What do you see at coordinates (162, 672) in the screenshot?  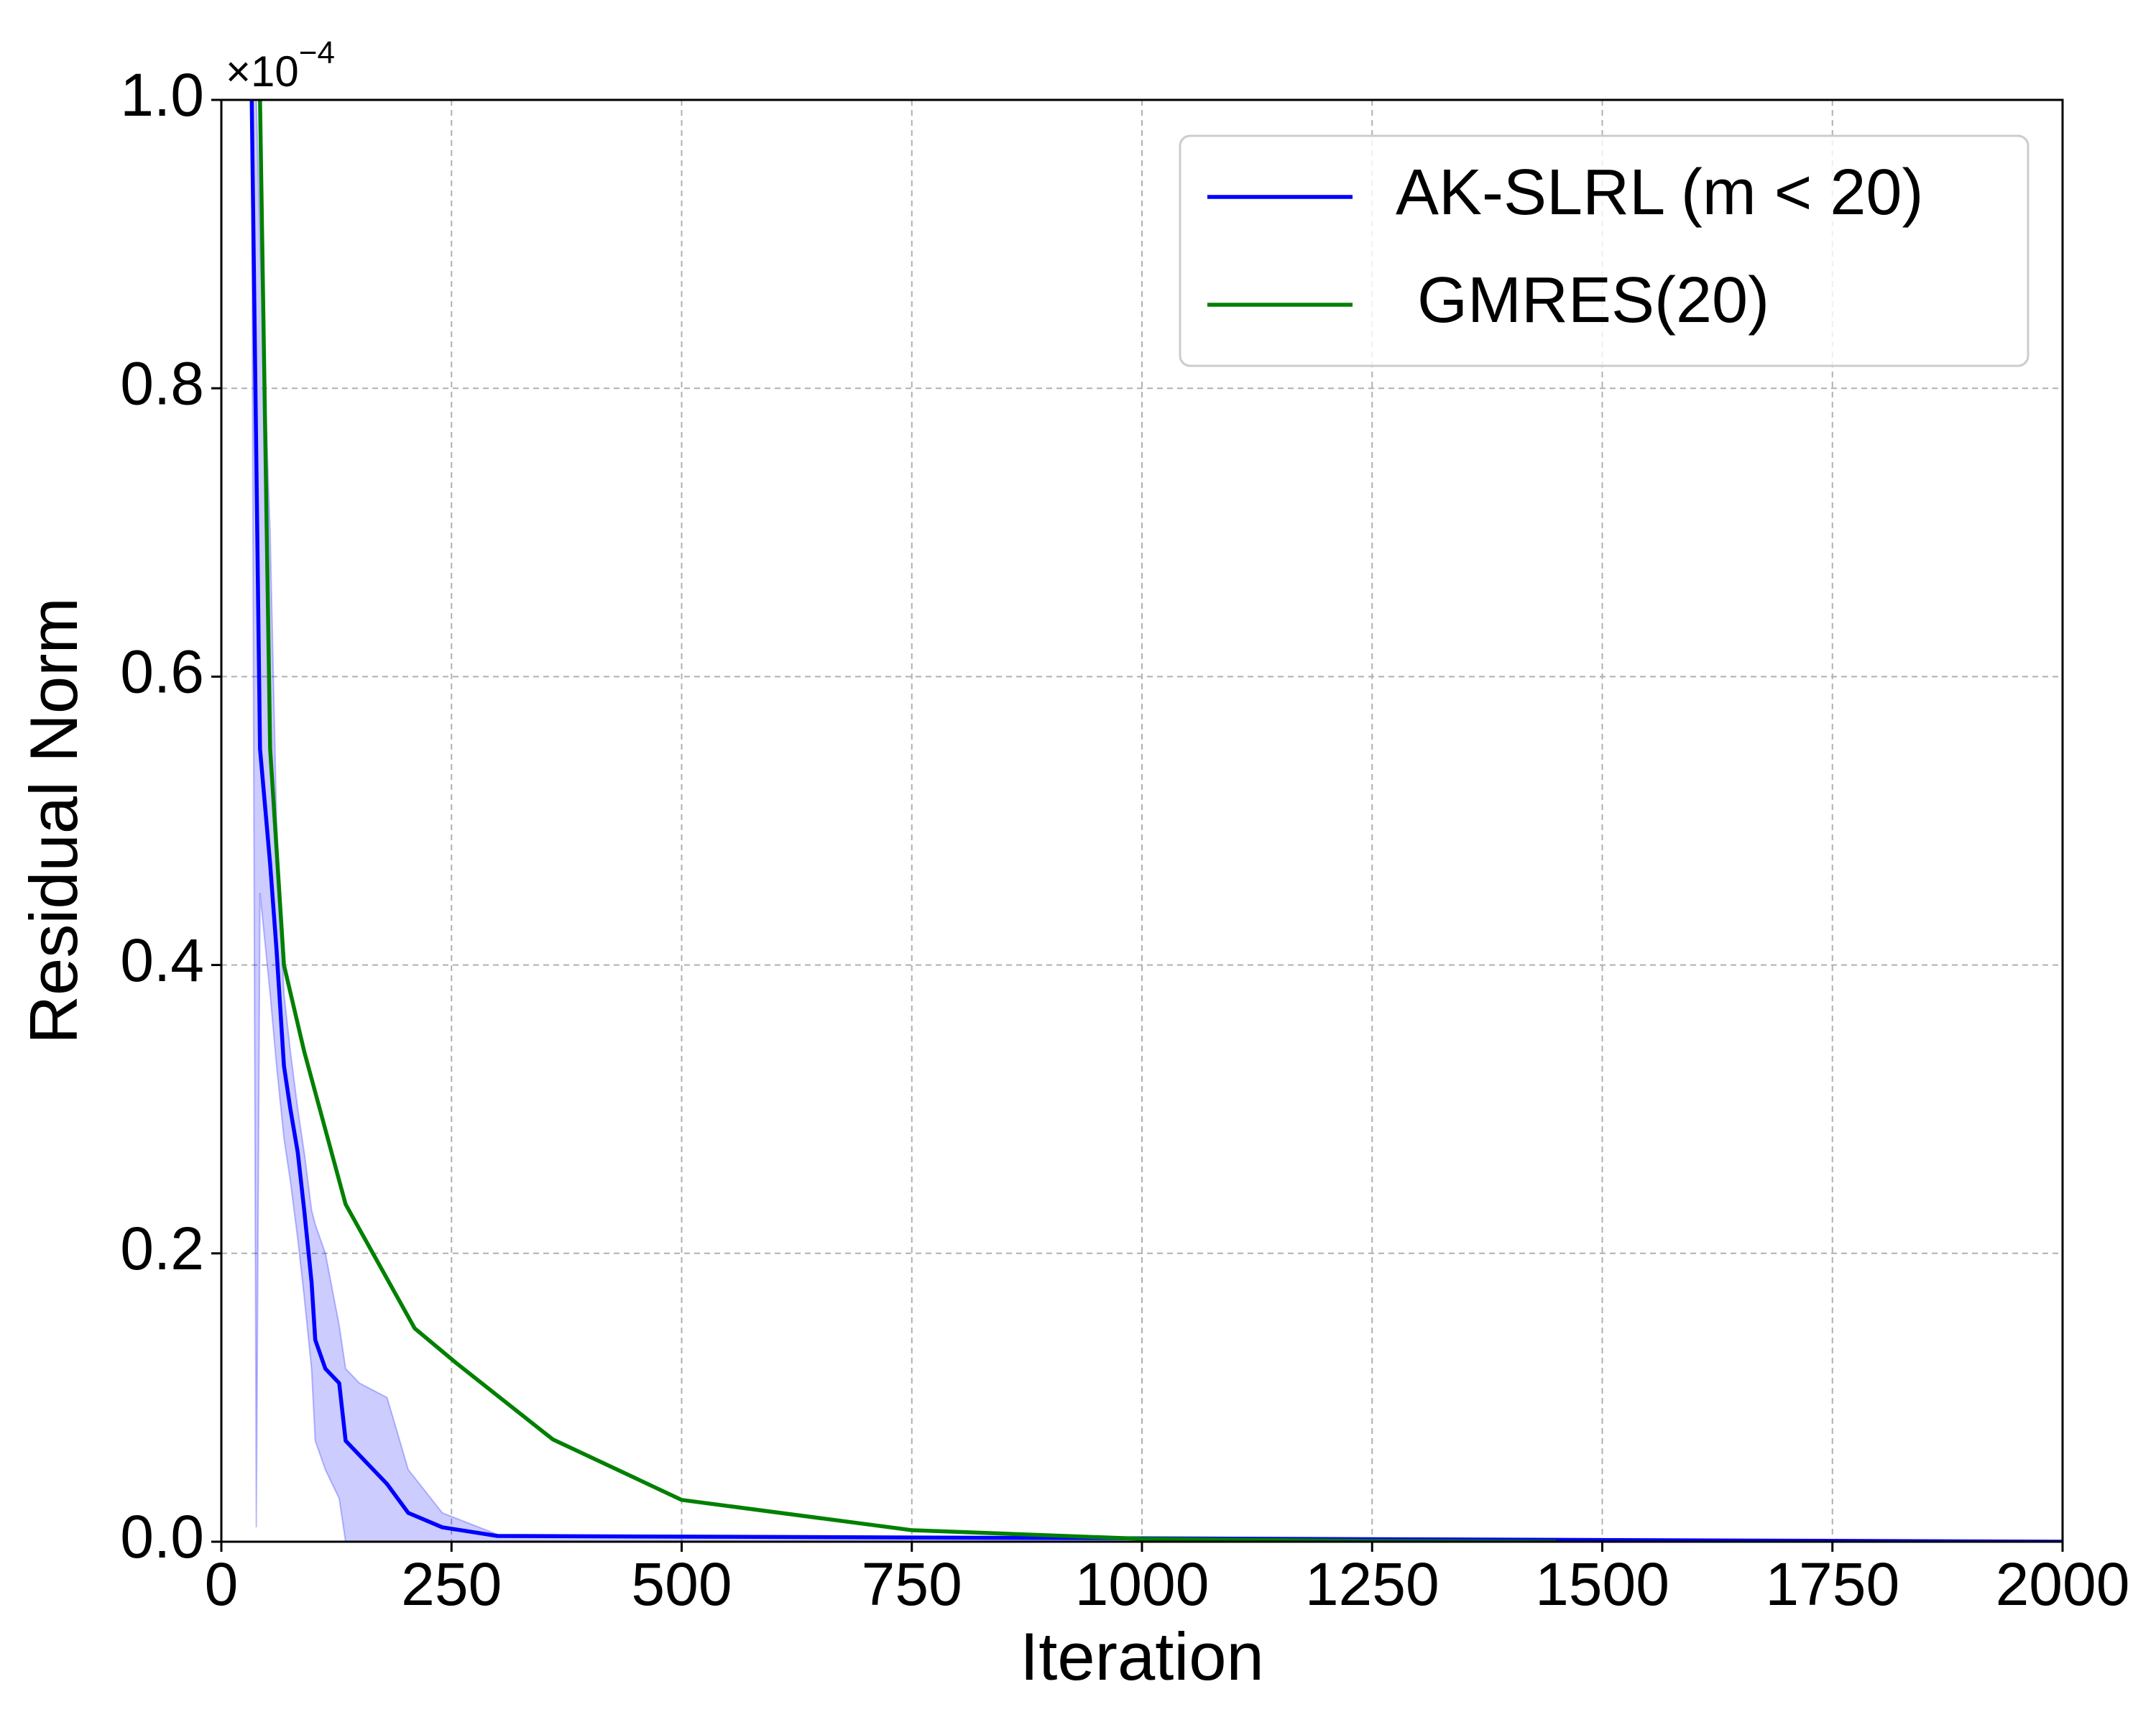 I see `y-tick-label: 0.6` at bounding box center [162, 672].